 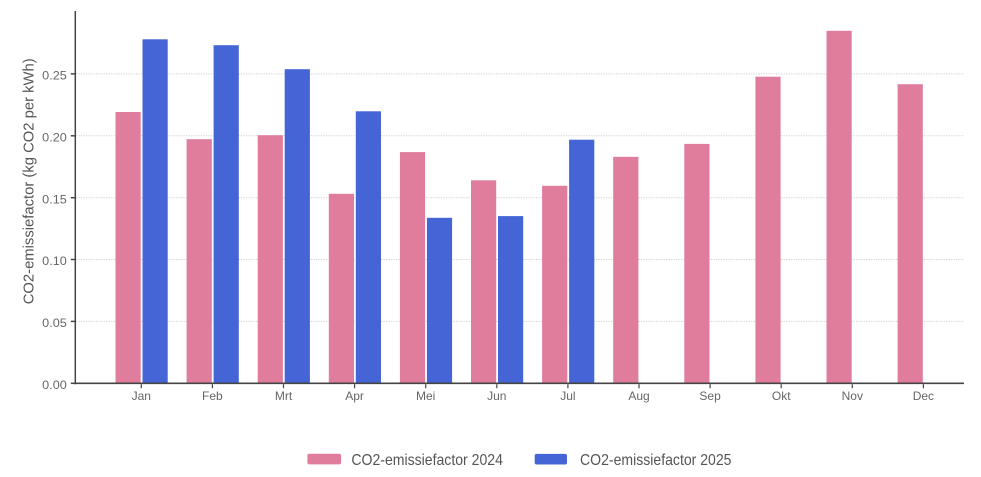 I want to click on svg-text: 0.15, so click(x=54, y=200).